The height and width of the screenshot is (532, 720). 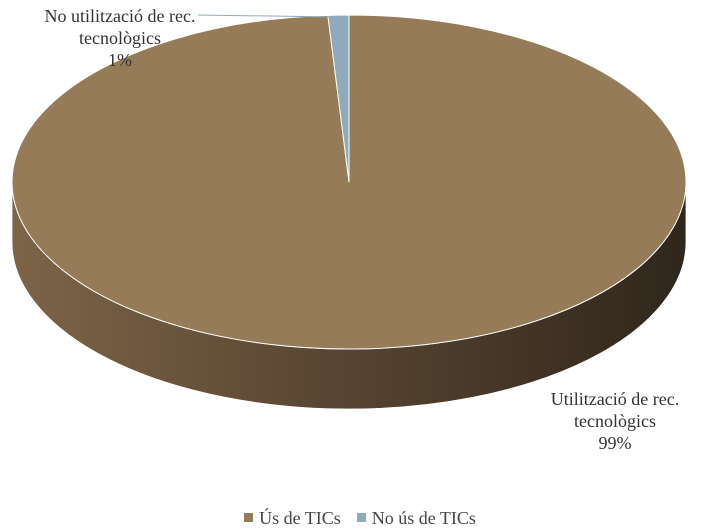 I want to click on legend-label: Ús de TICs, so click(x=300, y=518).